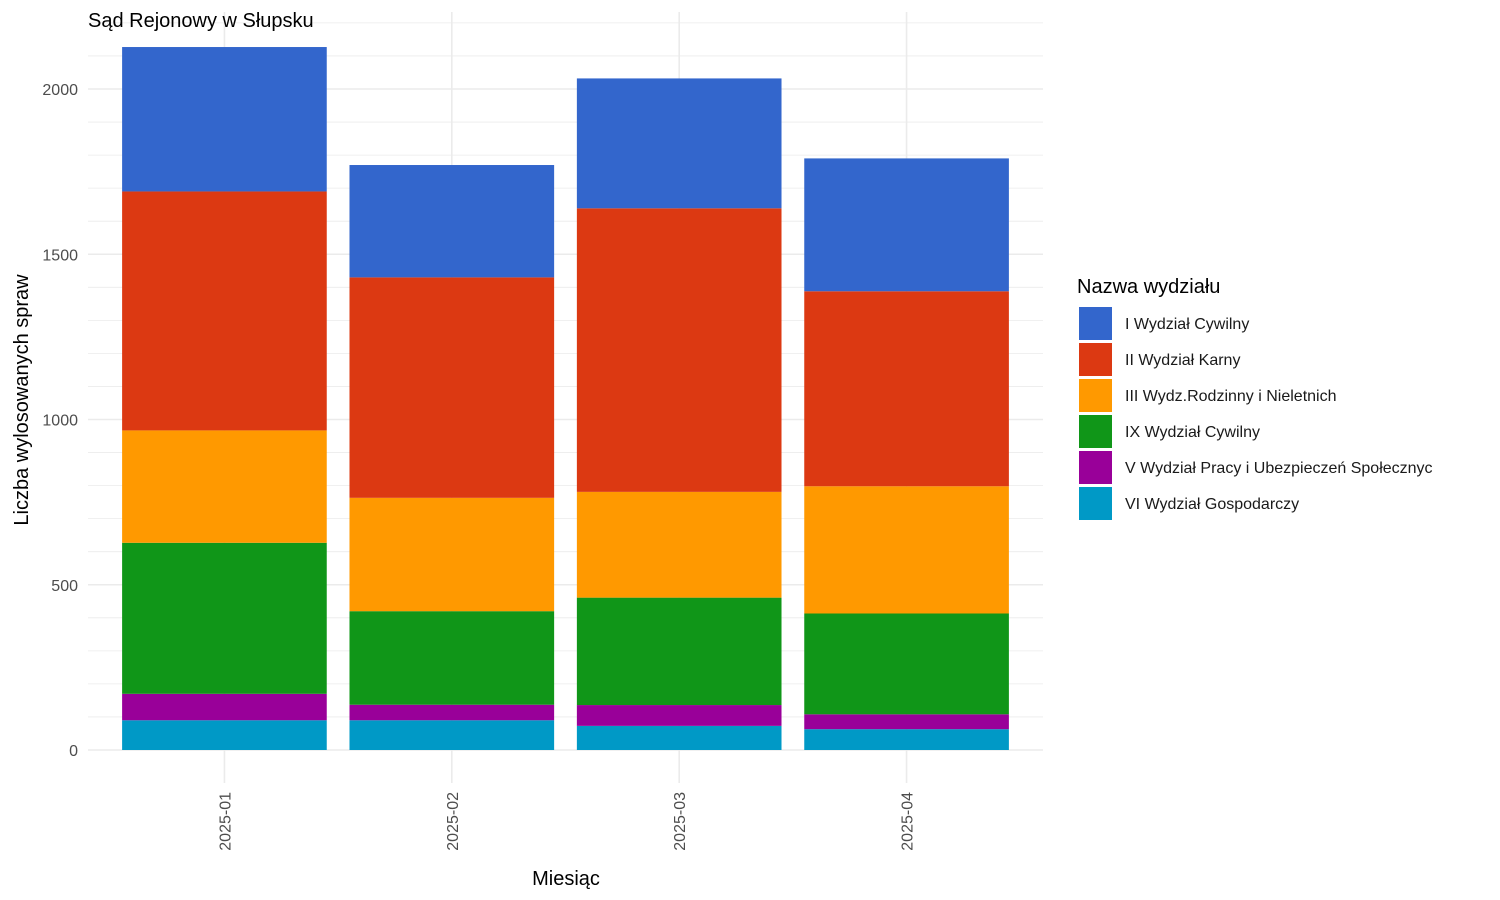 The image size is (1500, 900). What do you see at coordinates (908, 821) in the screenshot?
I see `x-tick-label: 2025-04` at bounding box center [908, 821].